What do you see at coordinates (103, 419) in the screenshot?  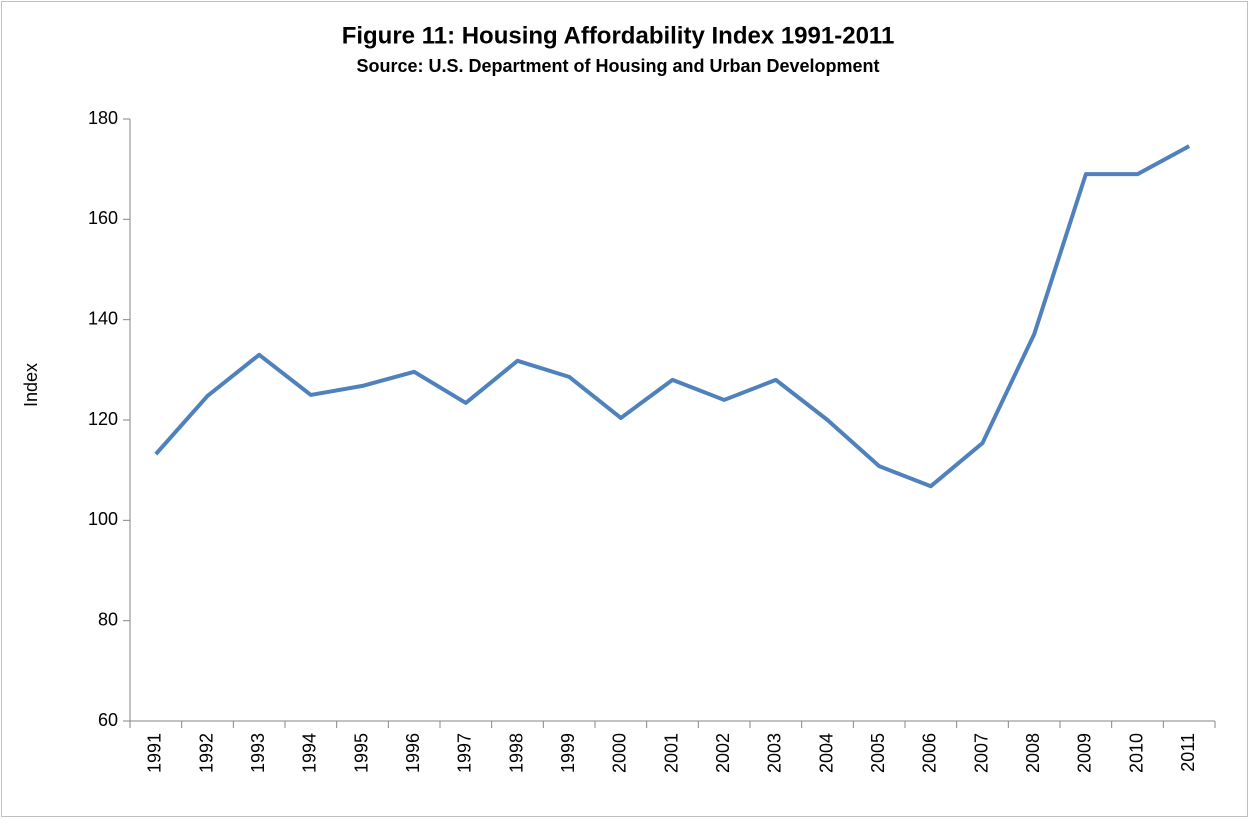 I see `y-tick-label: 120` at bounding box center [103, 419].